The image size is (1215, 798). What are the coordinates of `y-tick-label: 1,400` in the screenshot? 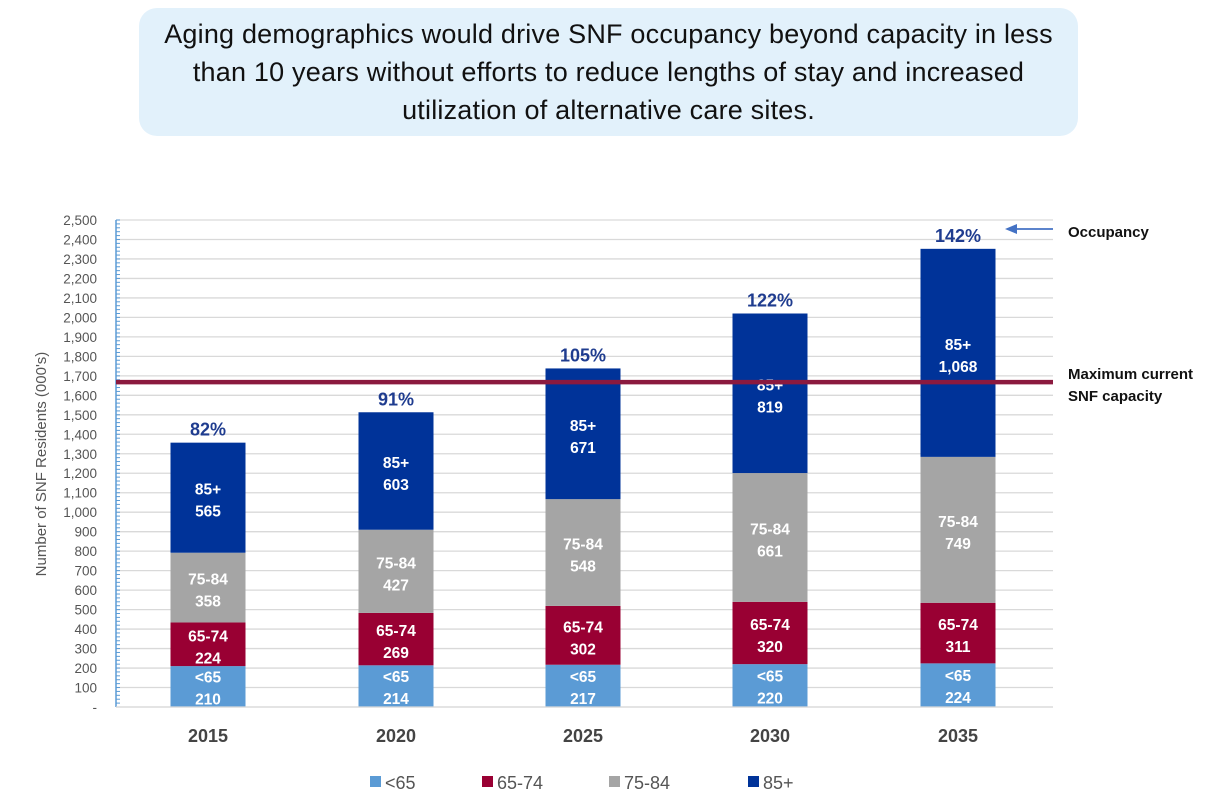 It's located at (80, 434).